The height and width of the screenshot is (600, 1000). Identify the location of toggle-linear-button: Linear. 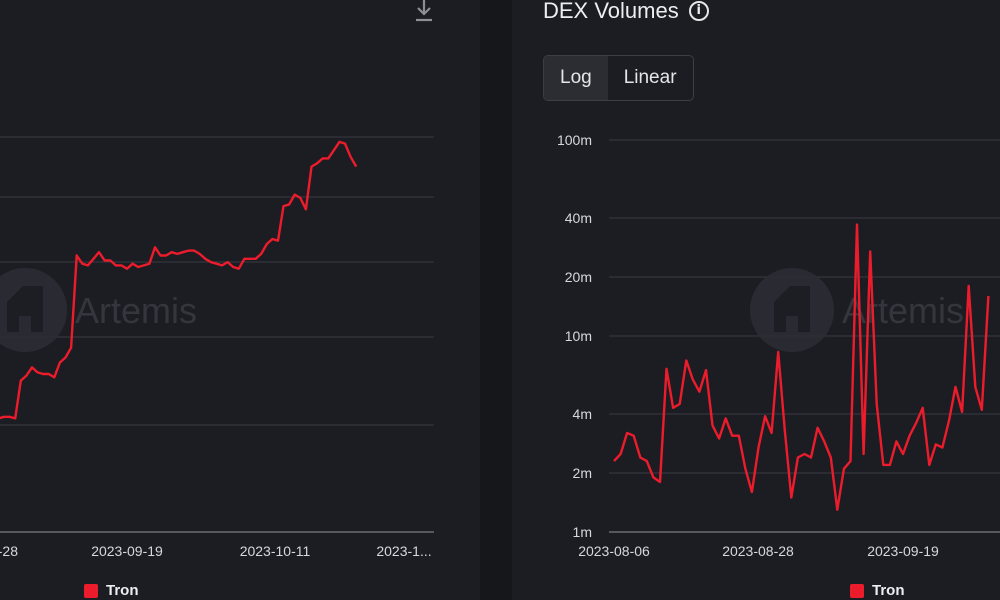
(650, 77).